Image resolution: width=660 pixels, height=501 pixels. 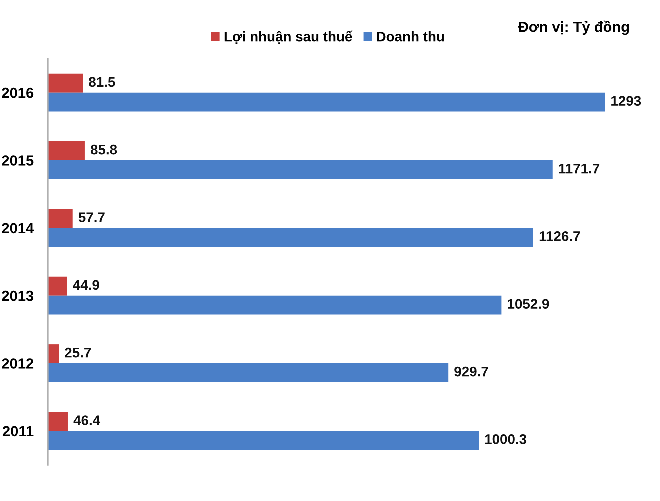 What do you see at coordinates (574, 28) in the screenshot?
I see `text: Đơn vị: Tỷ đồng` at bounding box center [574, 28].